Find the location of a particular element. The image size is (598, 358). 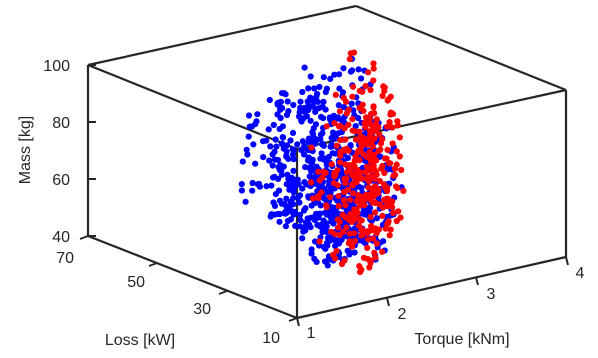

torque-axis-line is located at coordinates (431, 287).